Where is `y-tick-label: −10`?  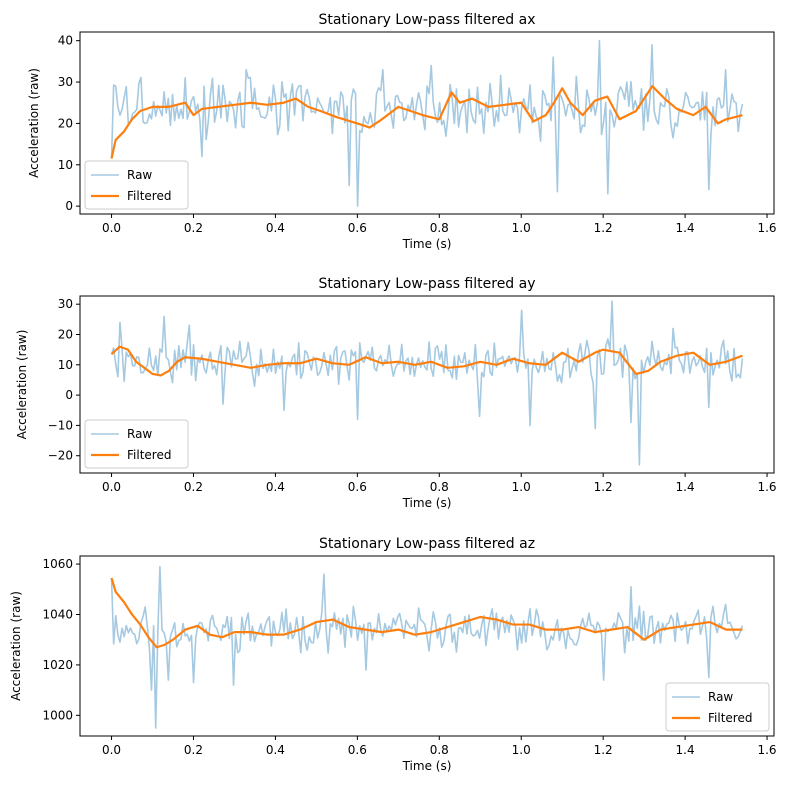
y-tick-label: −10 is located at coordinates (60, 425).